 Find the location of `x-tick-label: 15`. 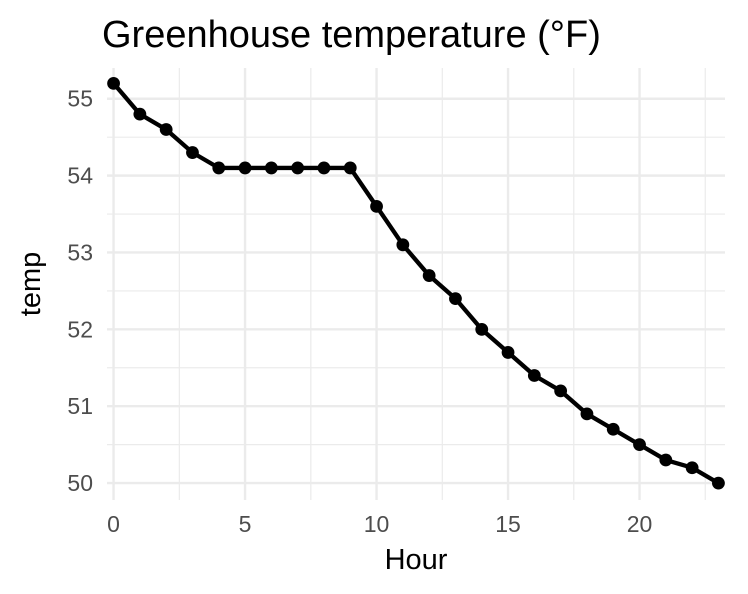

x-tick-label: 15 is located at coordinates (508, 524).